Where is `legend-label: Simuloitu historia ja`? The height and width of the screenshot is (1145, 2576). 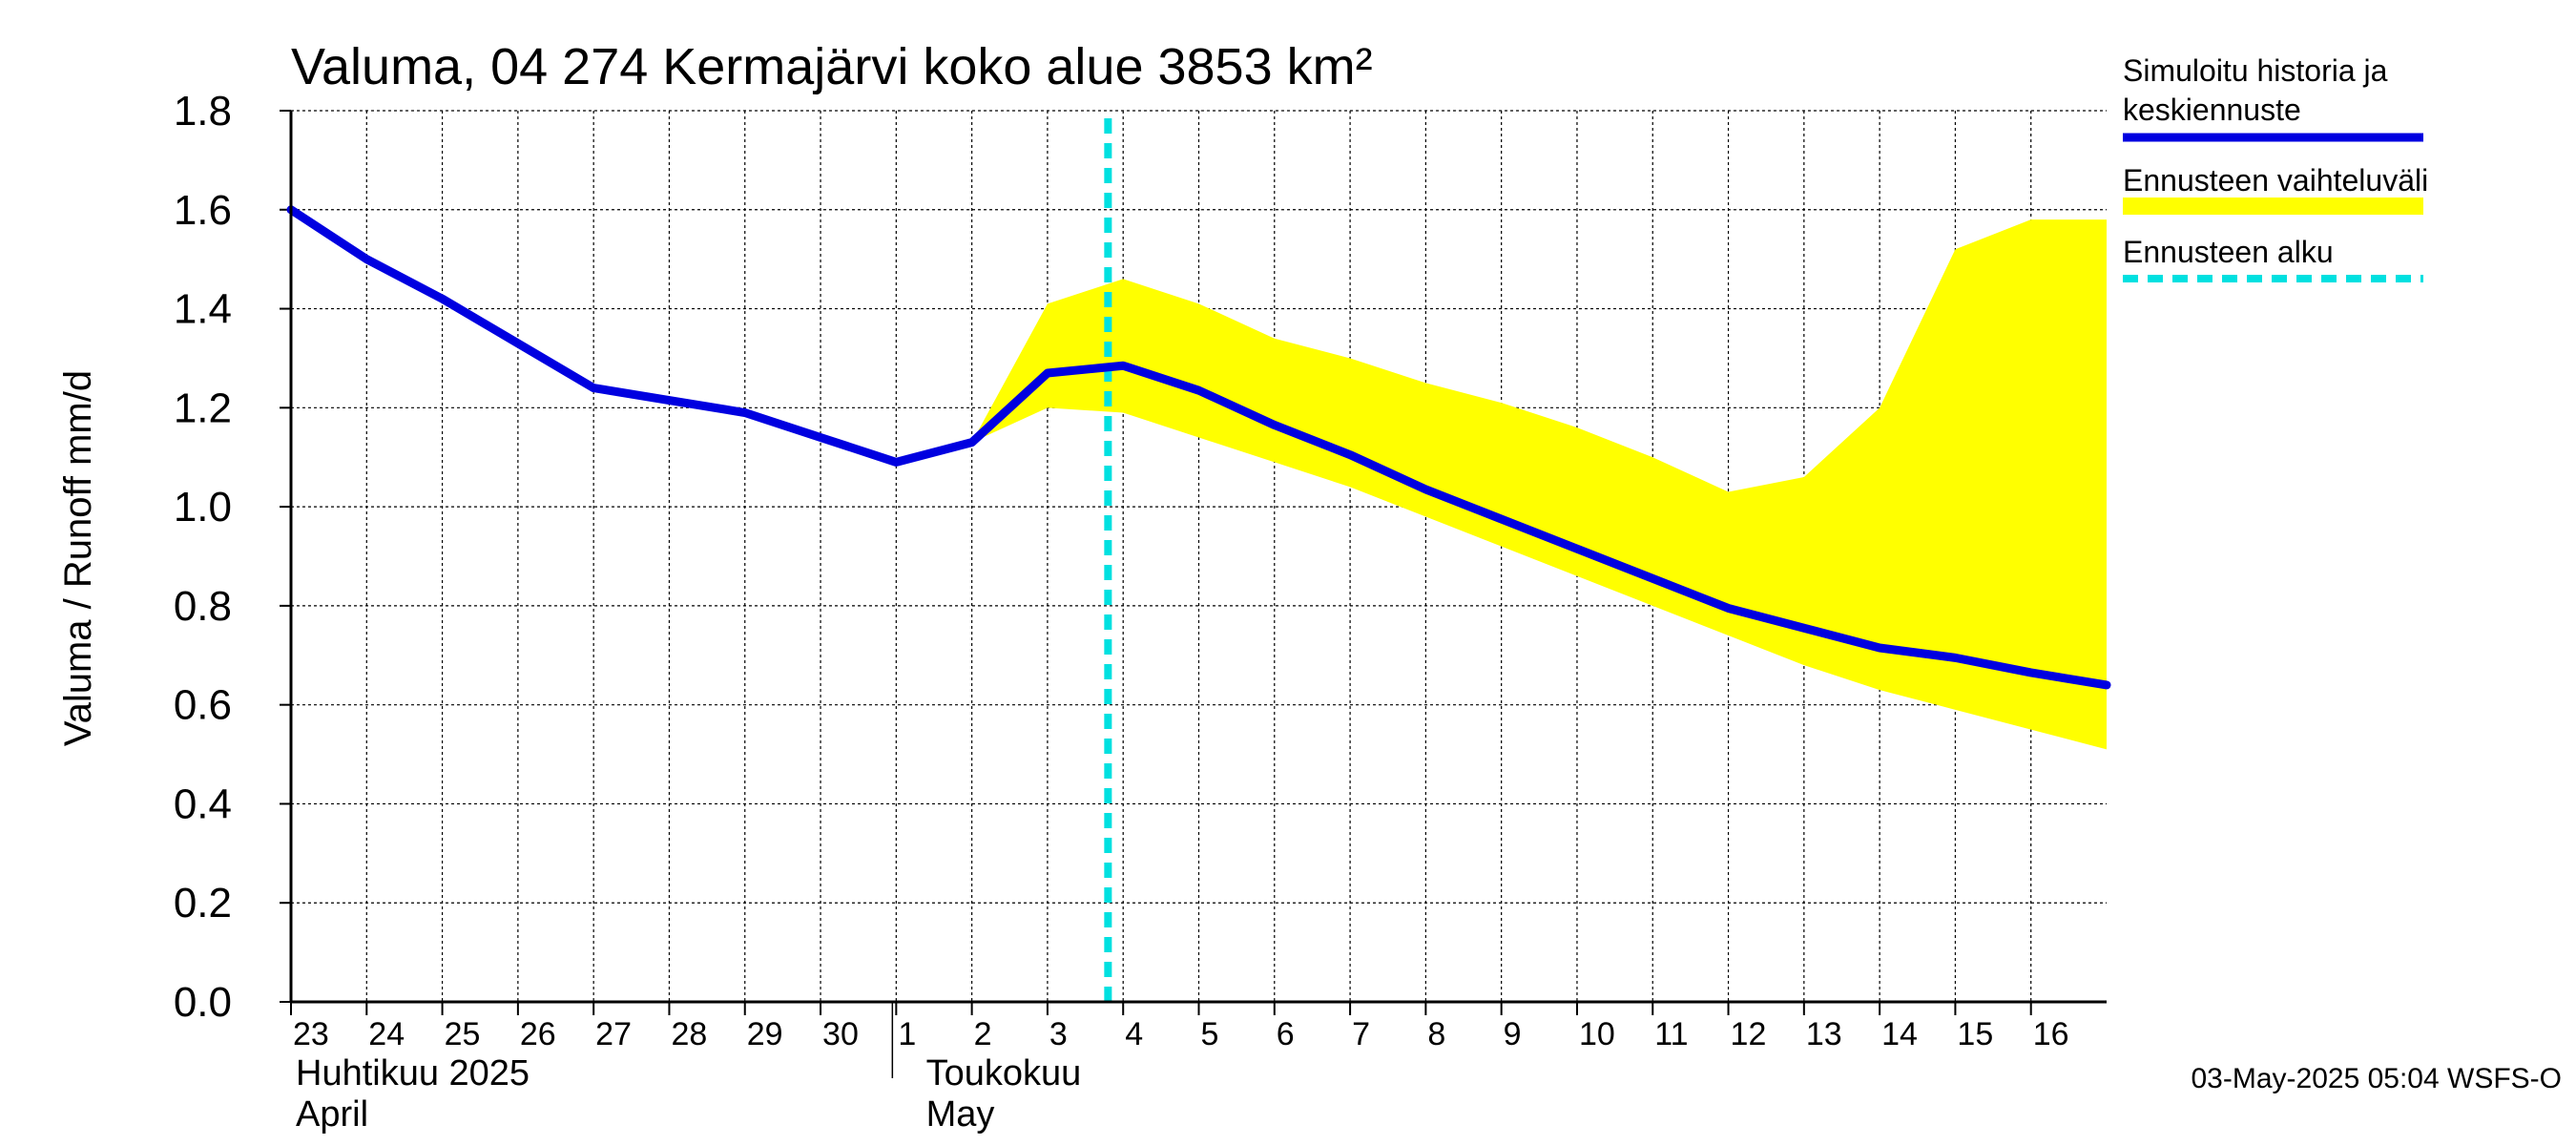
legend-label: Simuloitu historia ja is located at coordinates (2255, 70).